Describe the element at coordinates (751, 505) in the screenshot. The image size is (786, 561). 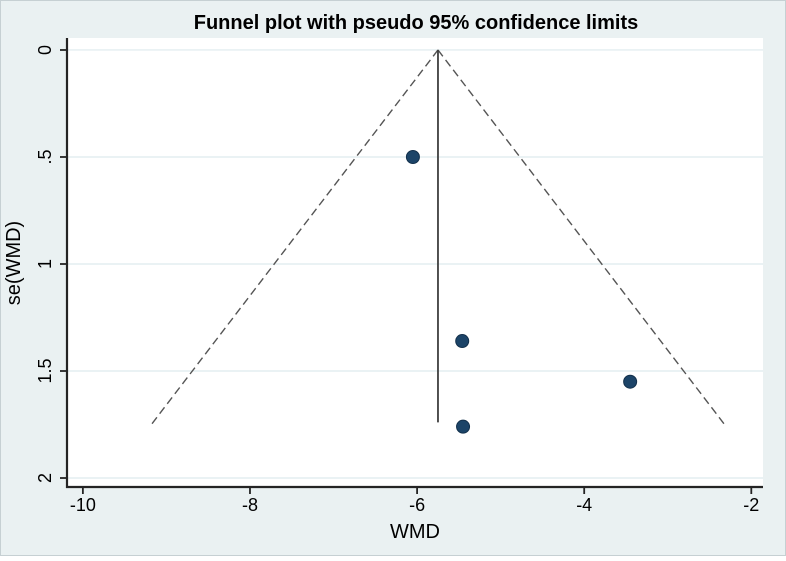
I see `x-tick-label: -2` at that location.